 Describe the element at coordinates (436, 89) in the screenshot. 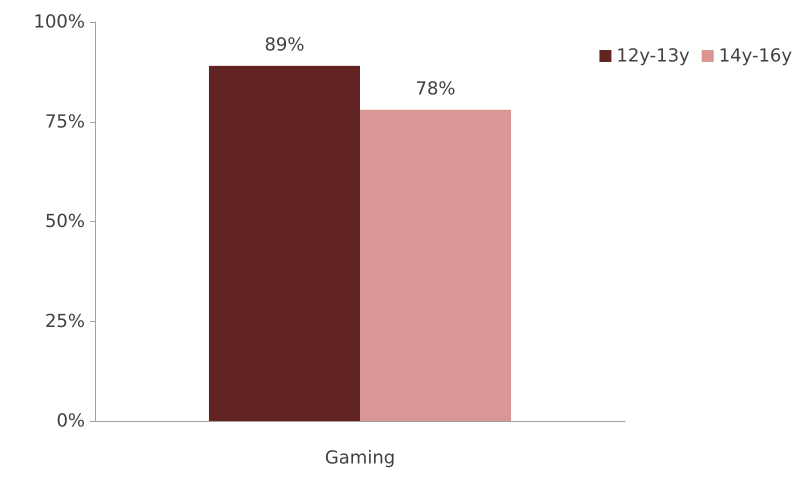

I see `data-label: 78%` at that location.